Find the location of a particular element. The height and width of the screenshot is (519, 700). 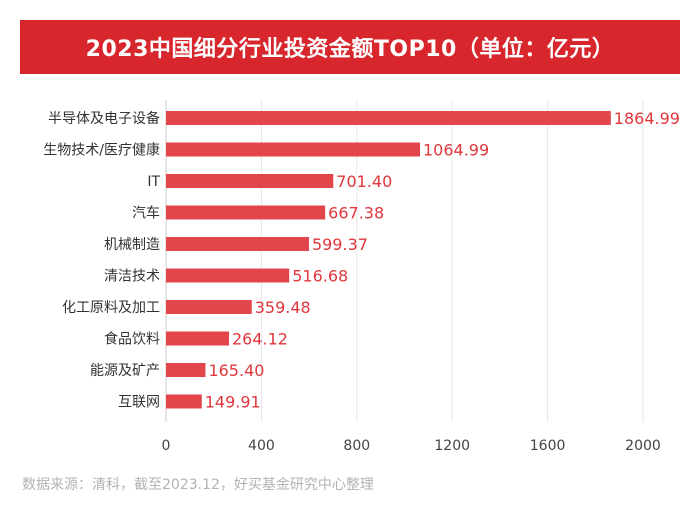

category-label: 互联网 is located at coordinates (139, 403).